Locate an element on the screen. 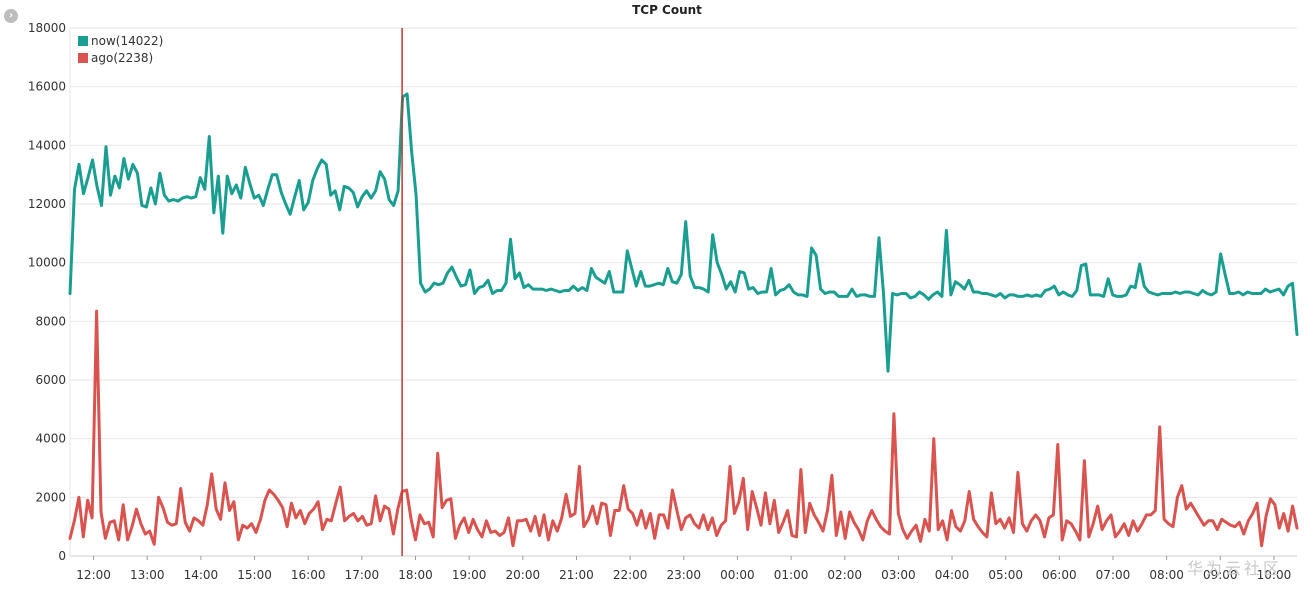  watermark: 华为云社区 is located at coordinates (1234, 568).